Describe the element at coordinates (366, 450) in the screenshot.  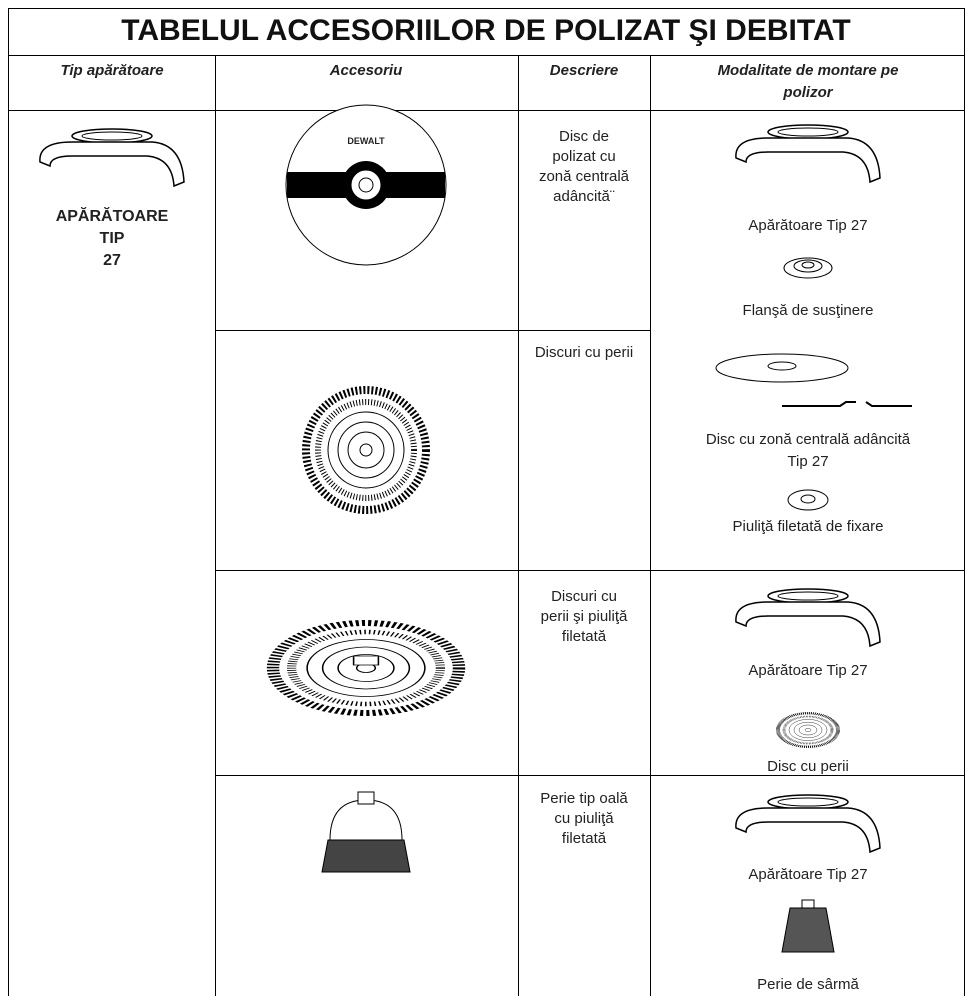
I see `brush-disc-icon` at that location.